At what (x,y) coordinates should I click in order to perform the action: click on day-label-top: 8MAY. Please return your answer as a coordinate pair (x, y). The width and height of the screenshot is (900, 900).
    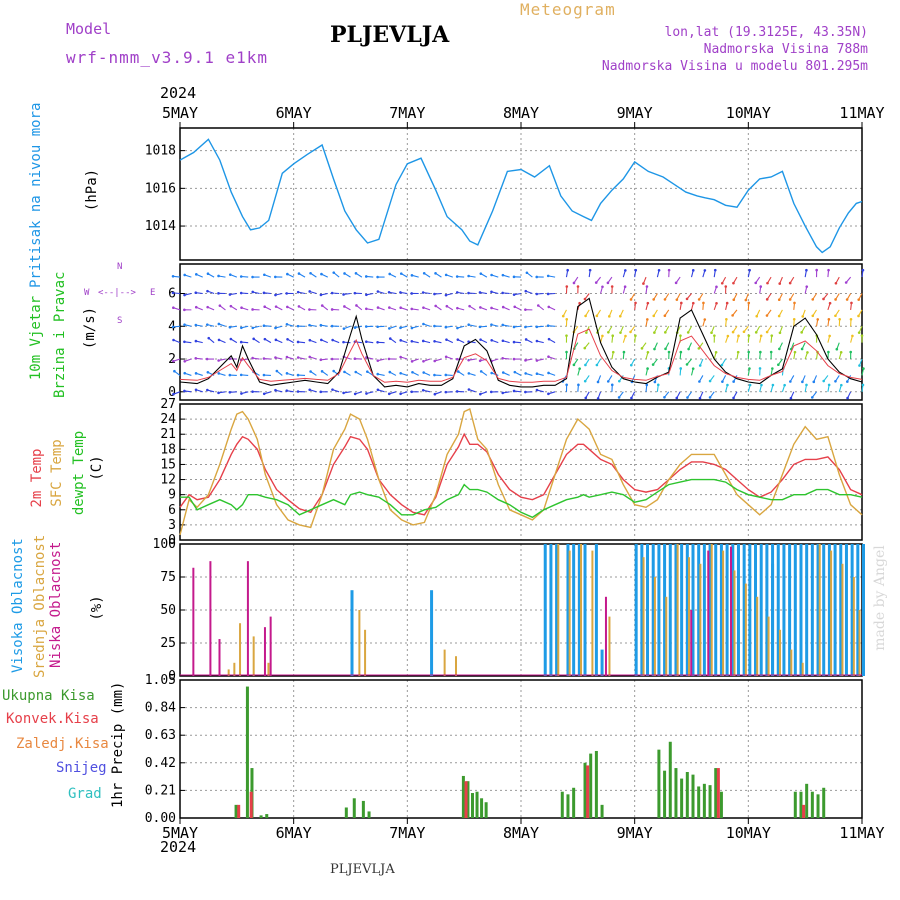
    Looking at the image, I should click on (521, 113).